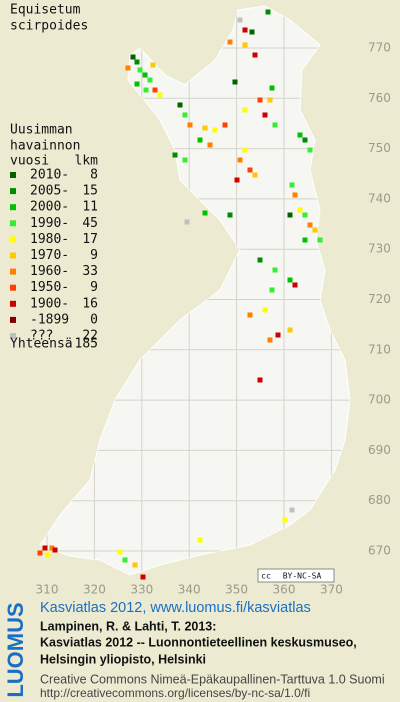 Image resolution: width=400 pixels, height=702 pixels. I want to click on legend-count: 45, so click(90, 223).